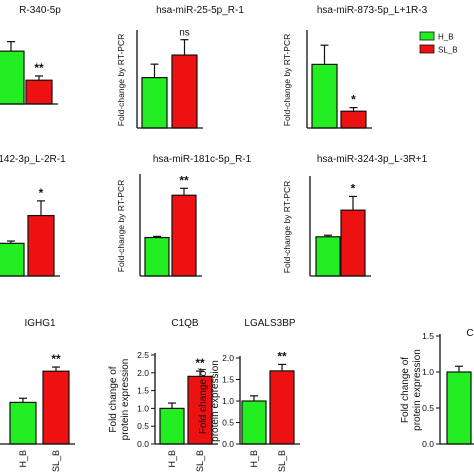 The image size is (474, 474). What do you see at coordinates (30, 55) in the screenshot?
I see `chart-panel-1: R-340-5p **` at bounding box center [30, 55].